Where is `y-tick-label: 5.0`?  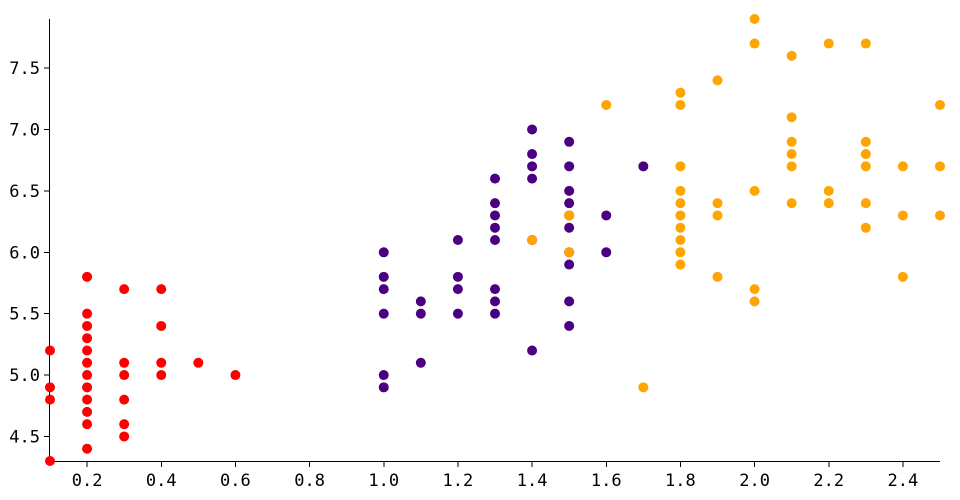
y-tick-label: 5.0 is located at coordinates (24, 376).